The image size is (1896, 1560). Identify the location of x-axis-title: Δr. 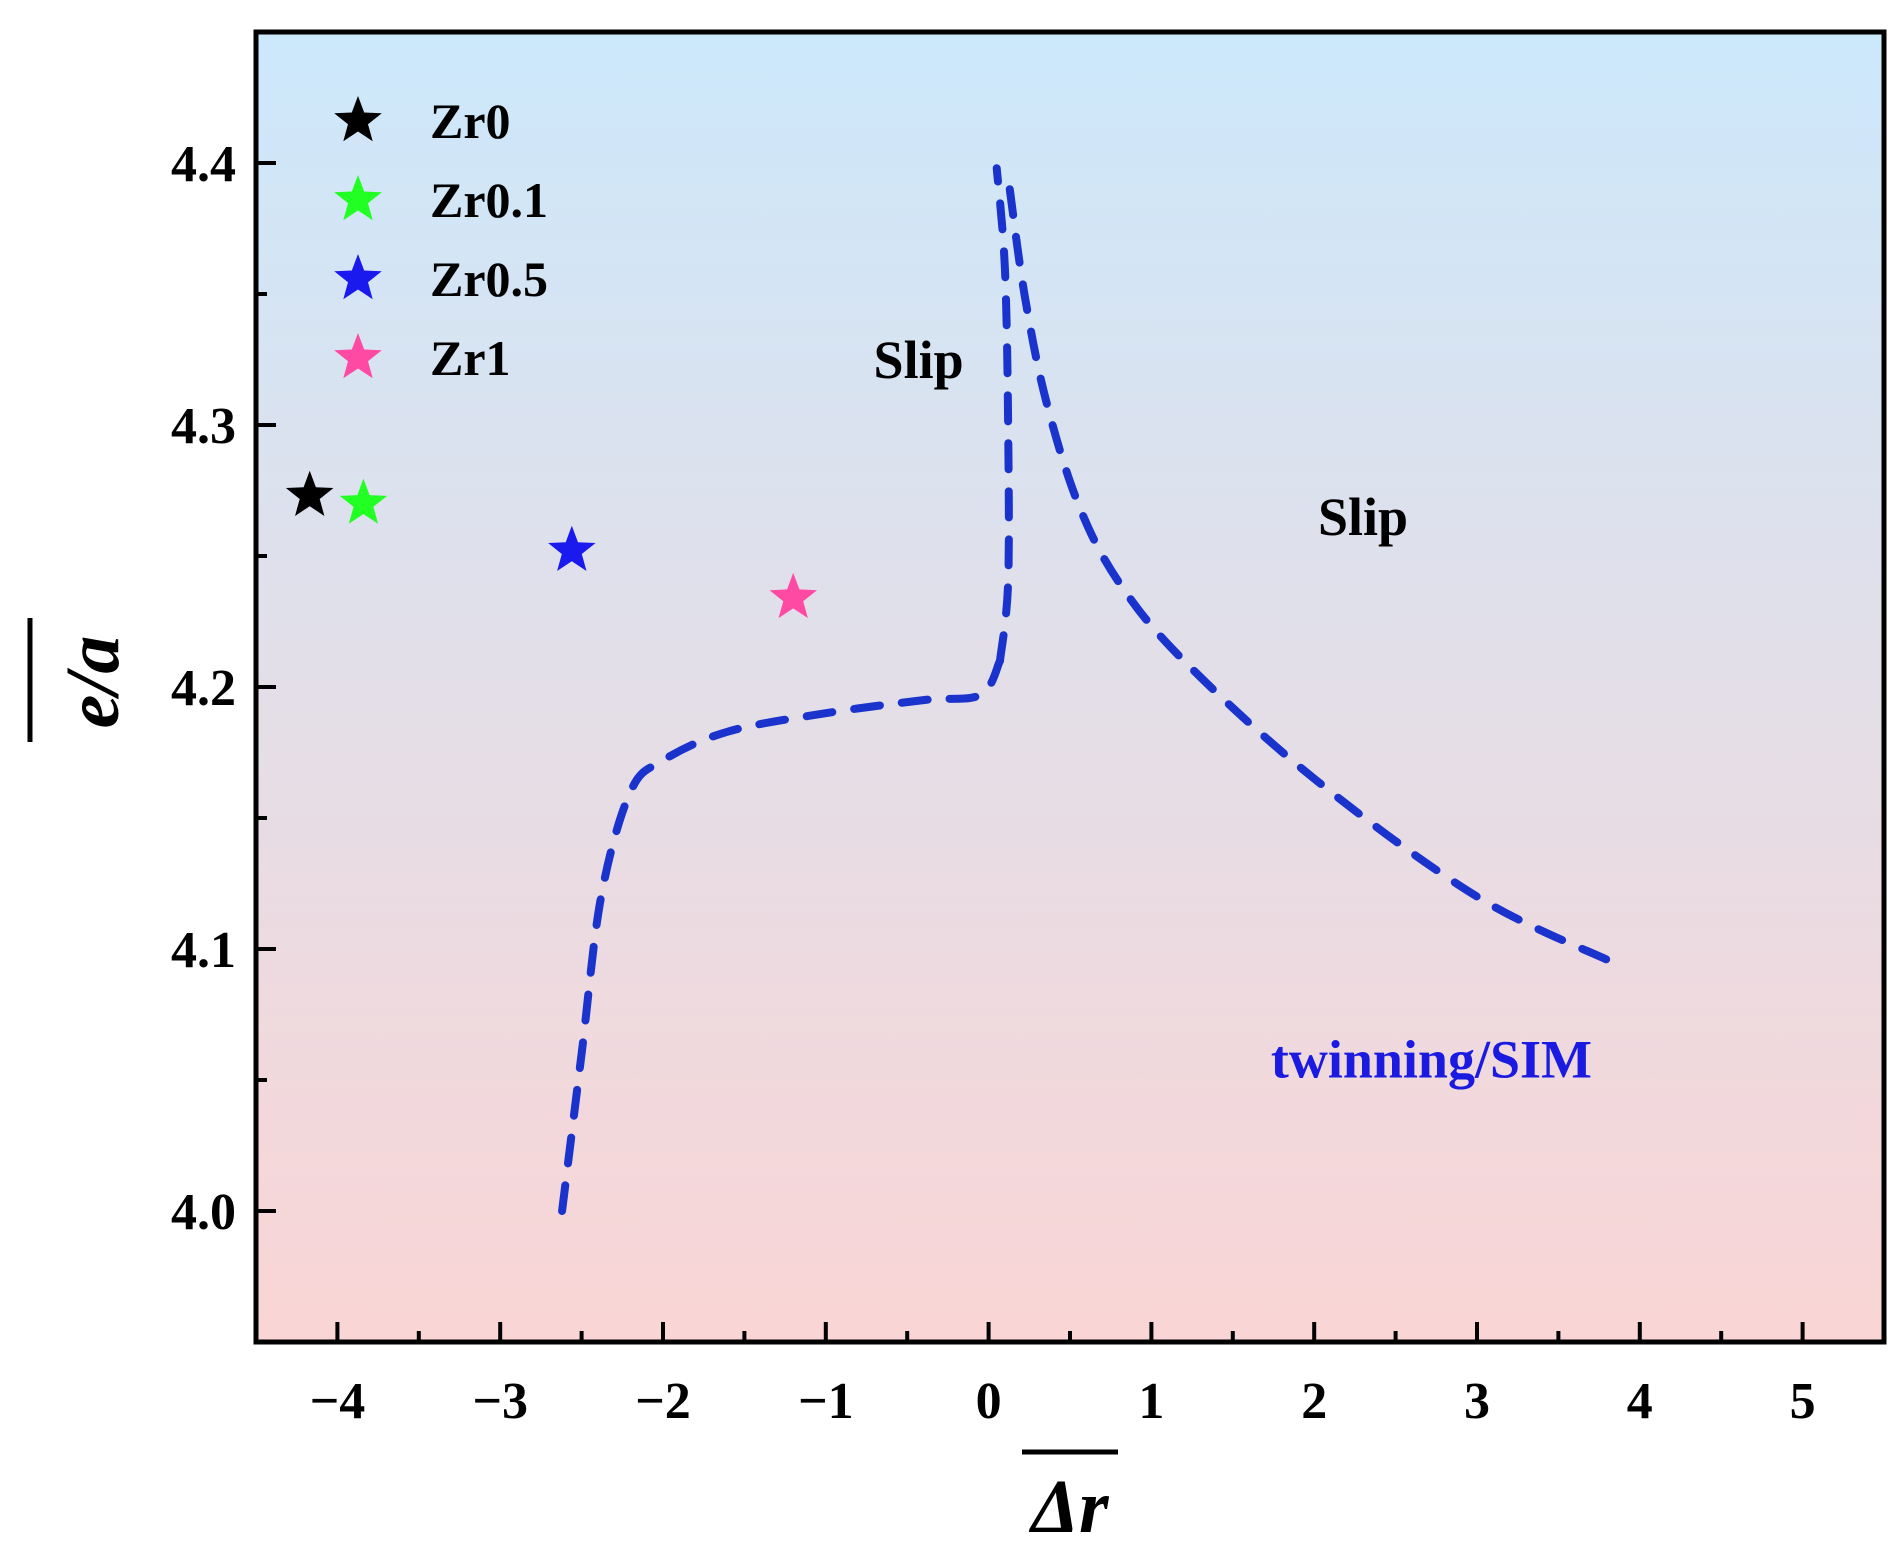
(1069, 1507).